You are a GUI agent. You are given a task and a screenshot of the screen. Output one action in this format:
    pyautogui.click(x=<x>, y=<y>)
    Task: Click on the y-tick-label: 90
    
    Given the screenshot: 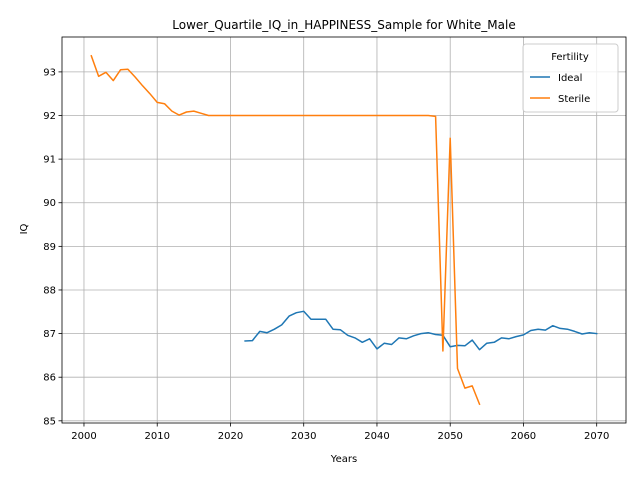 What is the action you would take?
    pyautogui.click(x=49, y=203)
    